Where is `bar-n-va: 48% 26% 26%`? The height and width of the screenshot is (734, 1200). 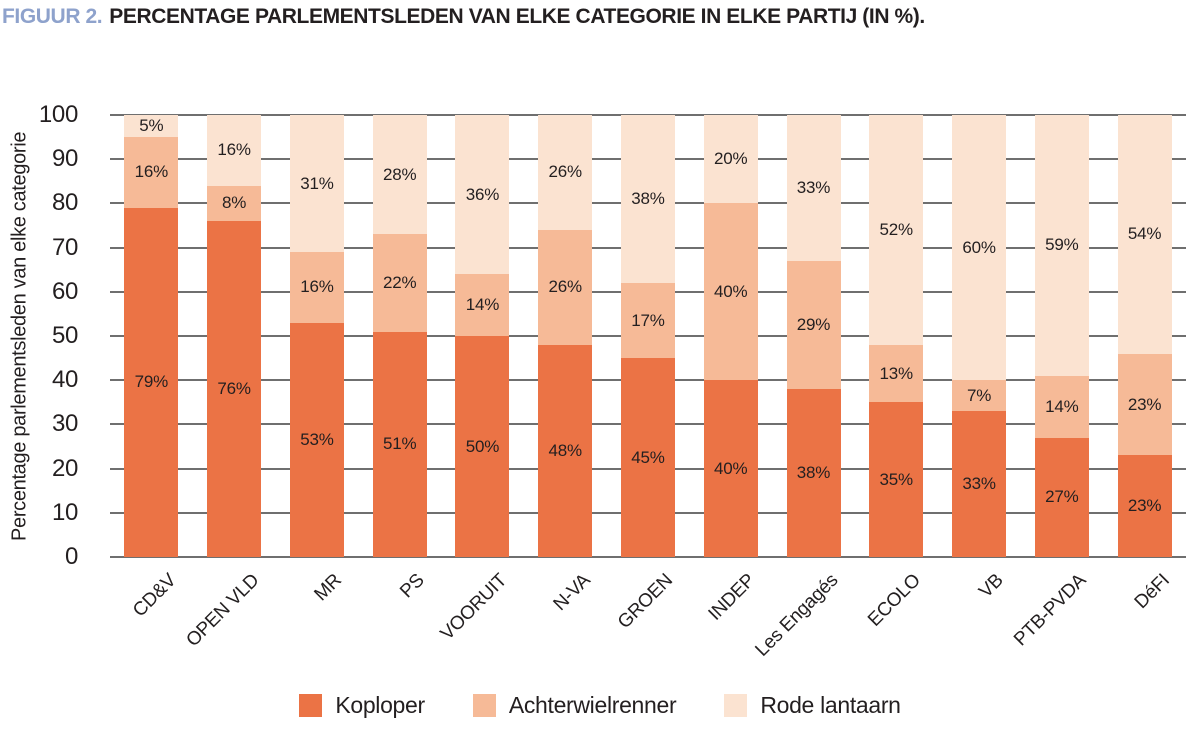 bar-n-va: 48% 26% 26% is located at coordinates (565, 336).